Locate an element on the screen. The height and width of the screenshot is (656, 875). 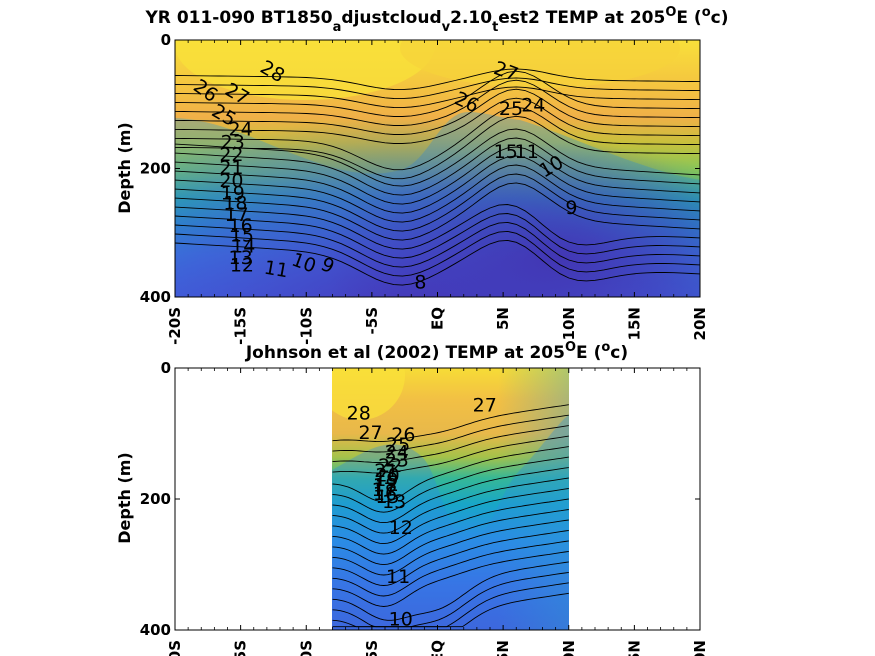
x-tick-label: 10N is located at coordinates (569, 648).